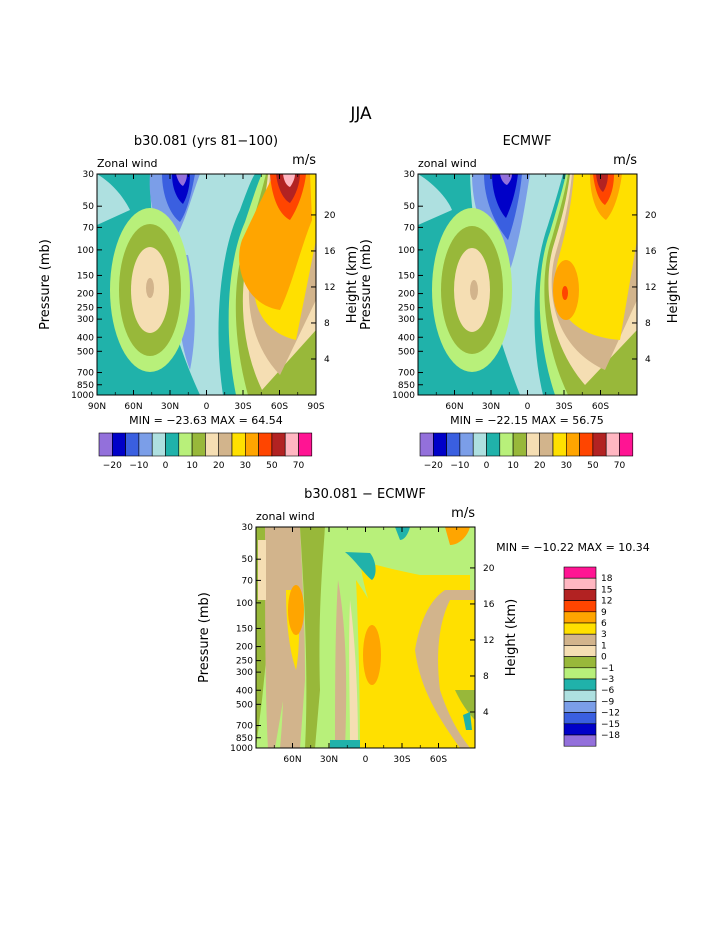  I want to click on panel-model-units: m/s, so click(304, 160).